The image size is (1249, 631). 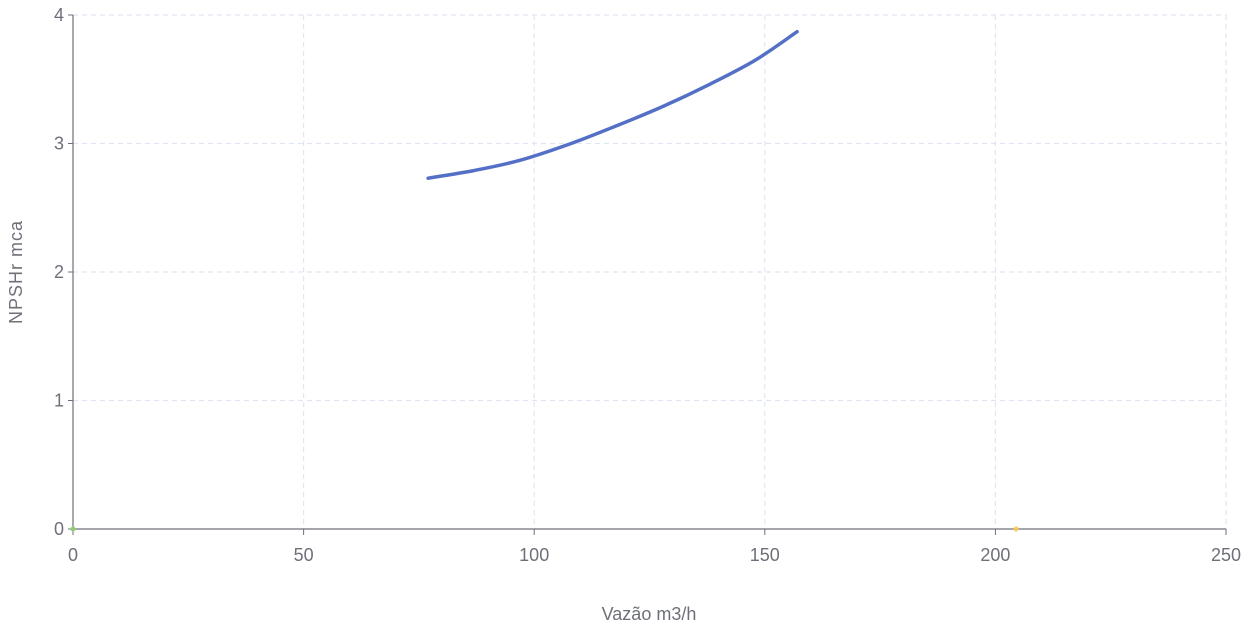 What do you see at coordinates (59, 529) in the screenshot?
I see `y-tick-label: 0` at bounding box center [59, 529].